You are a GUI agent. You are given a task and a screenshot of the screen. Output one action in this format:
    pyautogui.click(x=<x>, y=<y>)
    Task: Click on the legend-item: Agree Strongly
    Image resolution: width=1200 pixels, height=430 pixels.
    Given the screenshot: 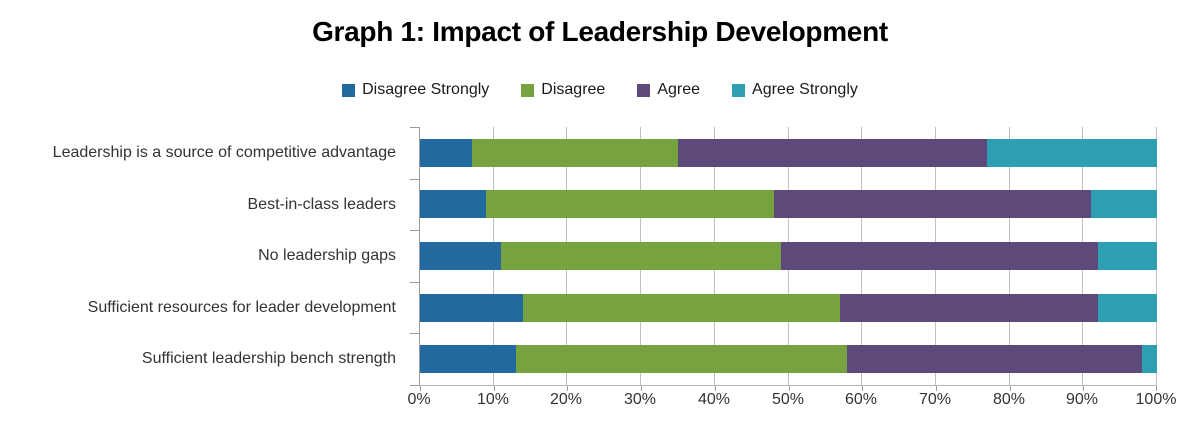 What is the action you would take?
    pyautogui.click(x=795, y=90)
    